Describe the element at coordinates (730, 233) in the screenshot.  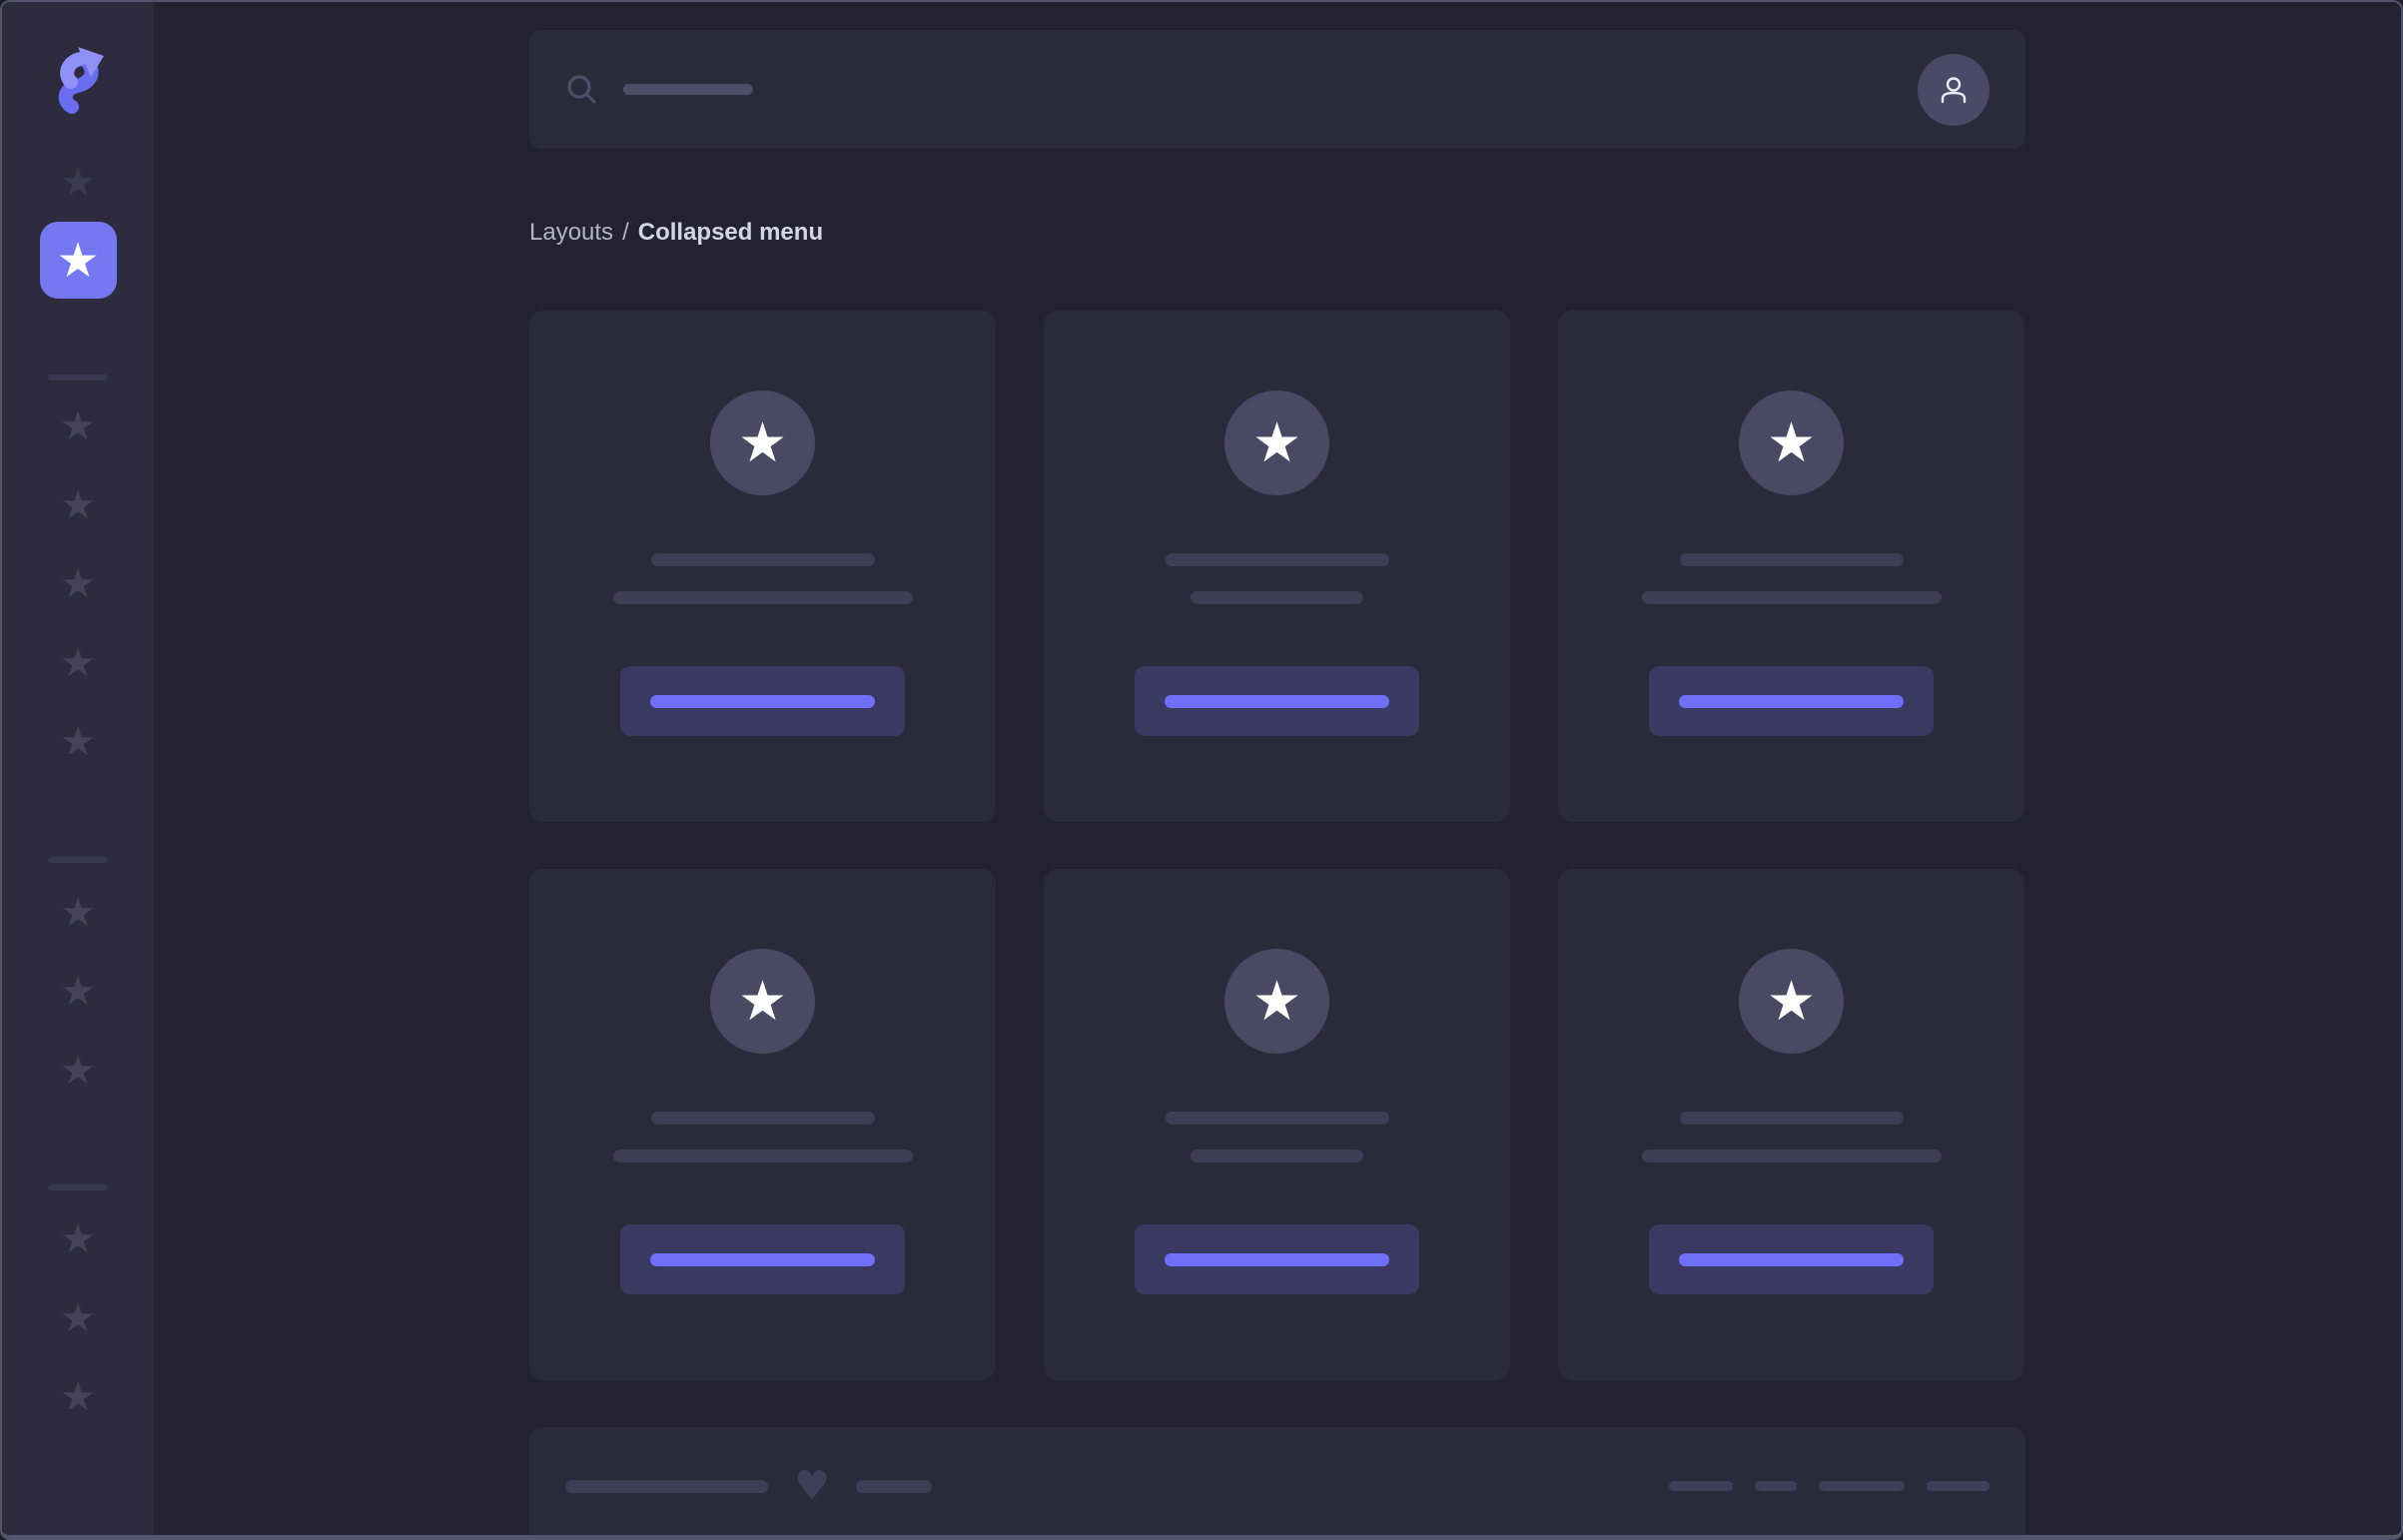
I see `breadcrumb-current: Collapsed menu` at that location.